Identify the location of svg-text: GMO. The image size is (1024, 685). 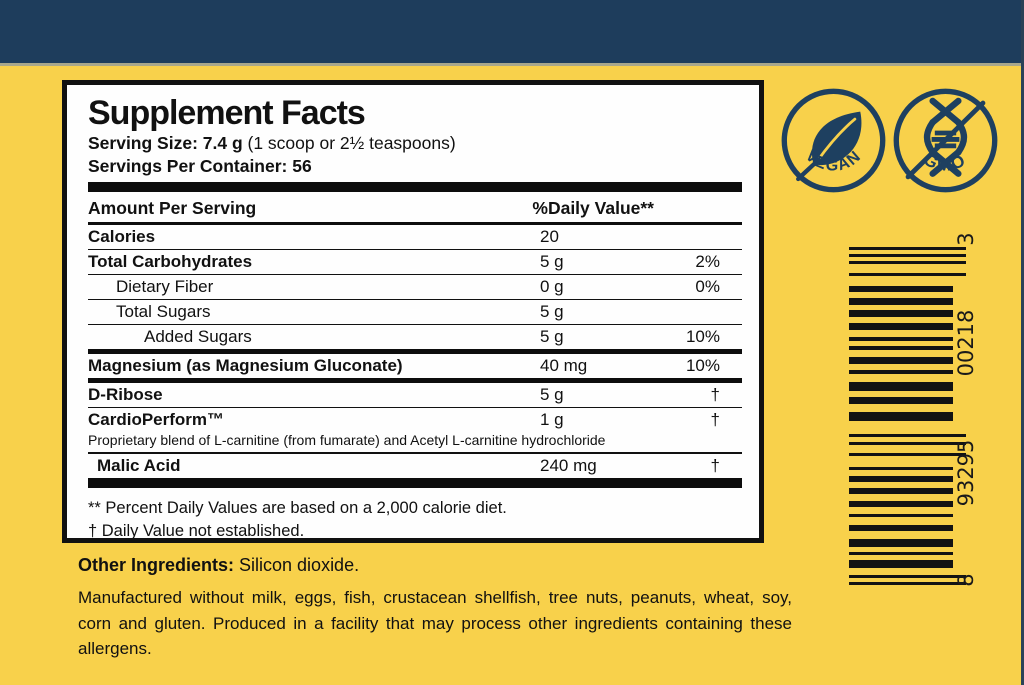
(946, 162).